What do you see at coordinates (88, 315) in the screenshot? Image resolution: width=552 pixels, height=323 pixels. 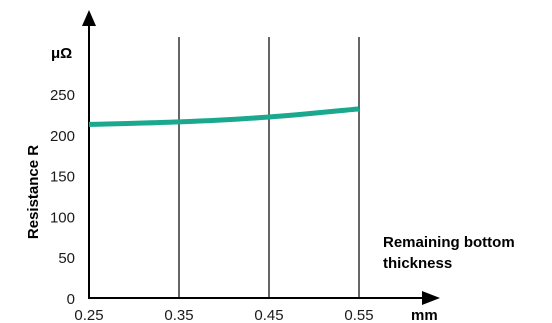 I see `x-tick-label: 0.25` at bounding box center [88, 315].